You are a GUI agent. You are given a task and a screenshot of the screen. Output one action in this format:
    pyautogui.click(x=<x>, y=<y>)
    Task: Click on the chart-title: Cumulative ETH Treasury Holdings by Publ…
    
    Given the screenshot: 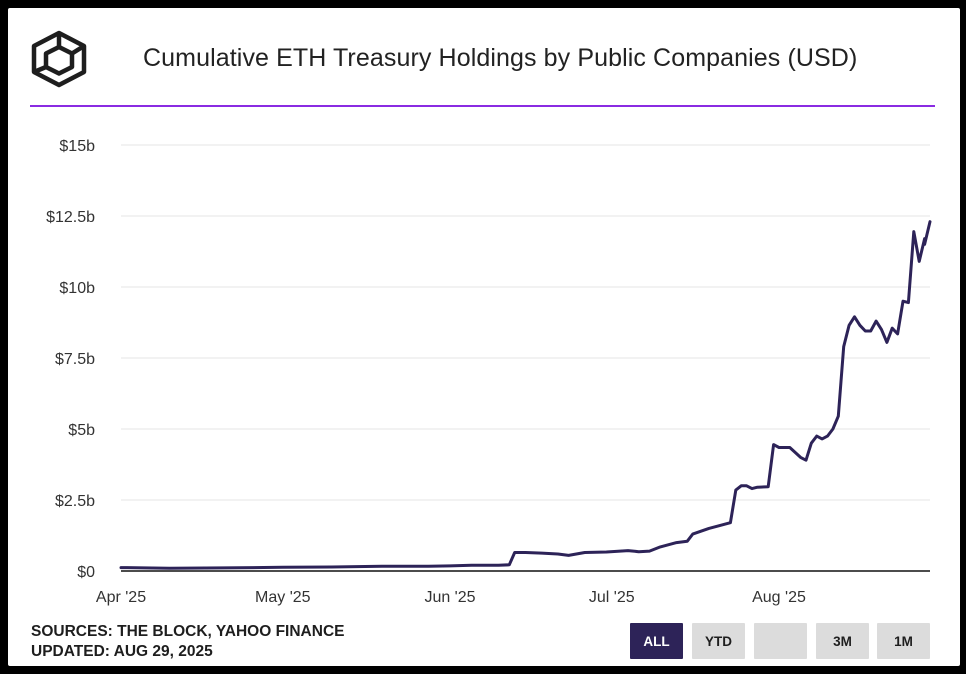 What is the action you would take?
    pyautogui.click(x=500, y=58)
    